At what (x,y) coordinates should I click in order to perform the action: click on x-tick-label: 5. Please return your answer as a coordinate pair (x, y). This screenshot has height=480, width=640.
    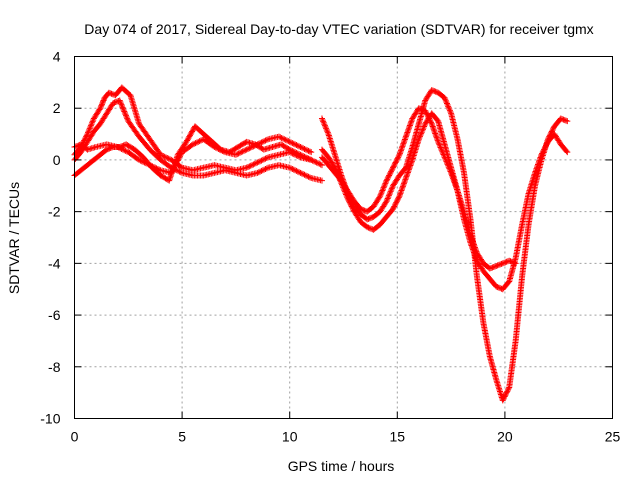
    Looking at the image, I should click on (182, 437).